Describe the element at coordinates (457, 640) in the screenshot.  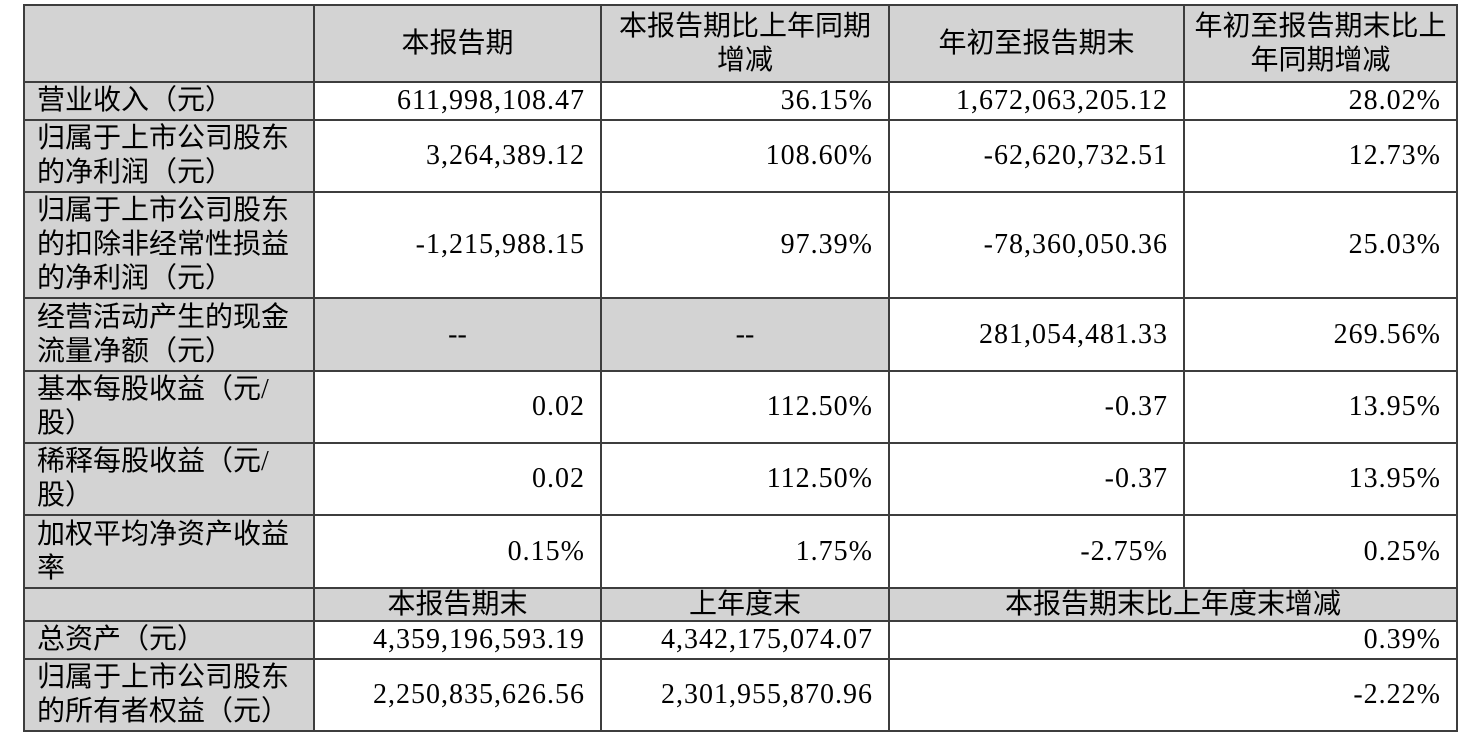
I see `cell-total-assets-end-of-period: 4,359,196,593.19` at that location.